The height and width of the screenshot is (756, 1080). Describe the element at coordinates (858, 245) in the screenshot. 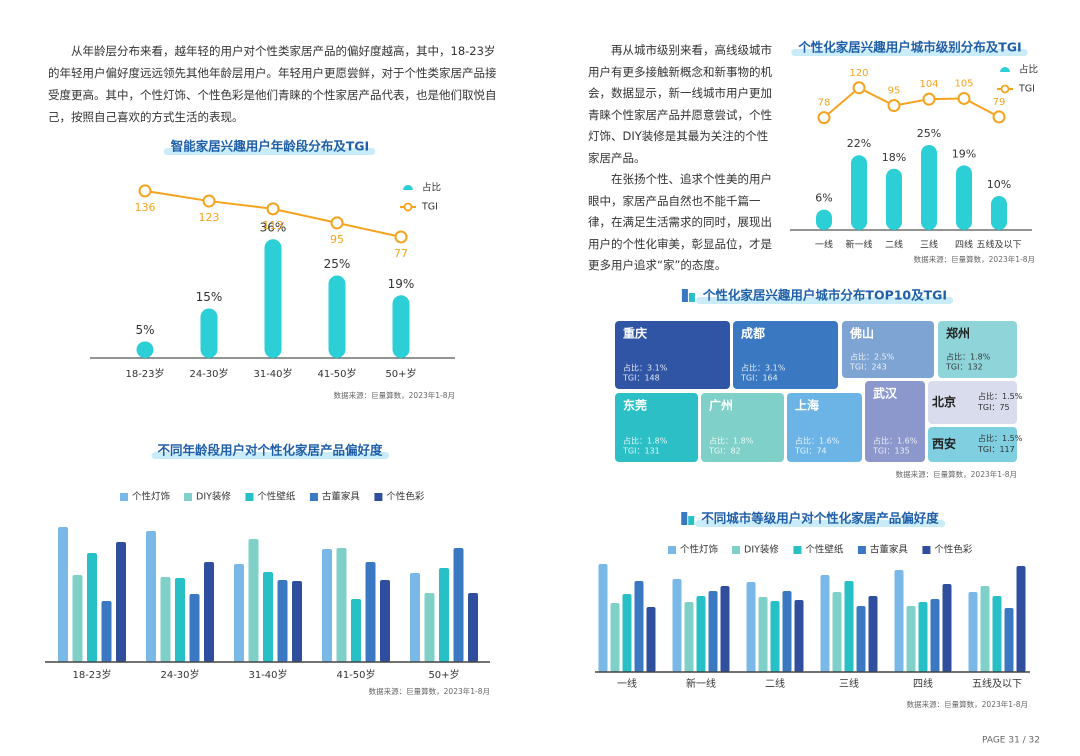

I see `x-tick-label: 新一线` at that location.